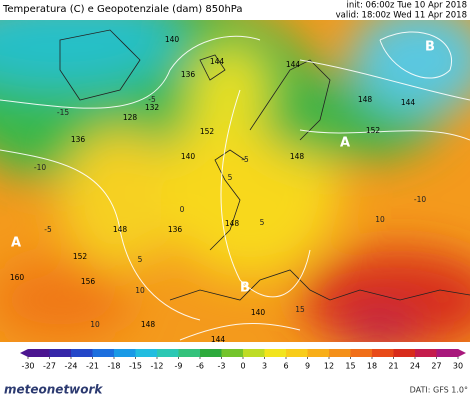 The height and width of the screenshot is (404, 470). Describe the element at coordinates (350, 366) in the screenshot. I see `legend-tick-label: 15` at that location.